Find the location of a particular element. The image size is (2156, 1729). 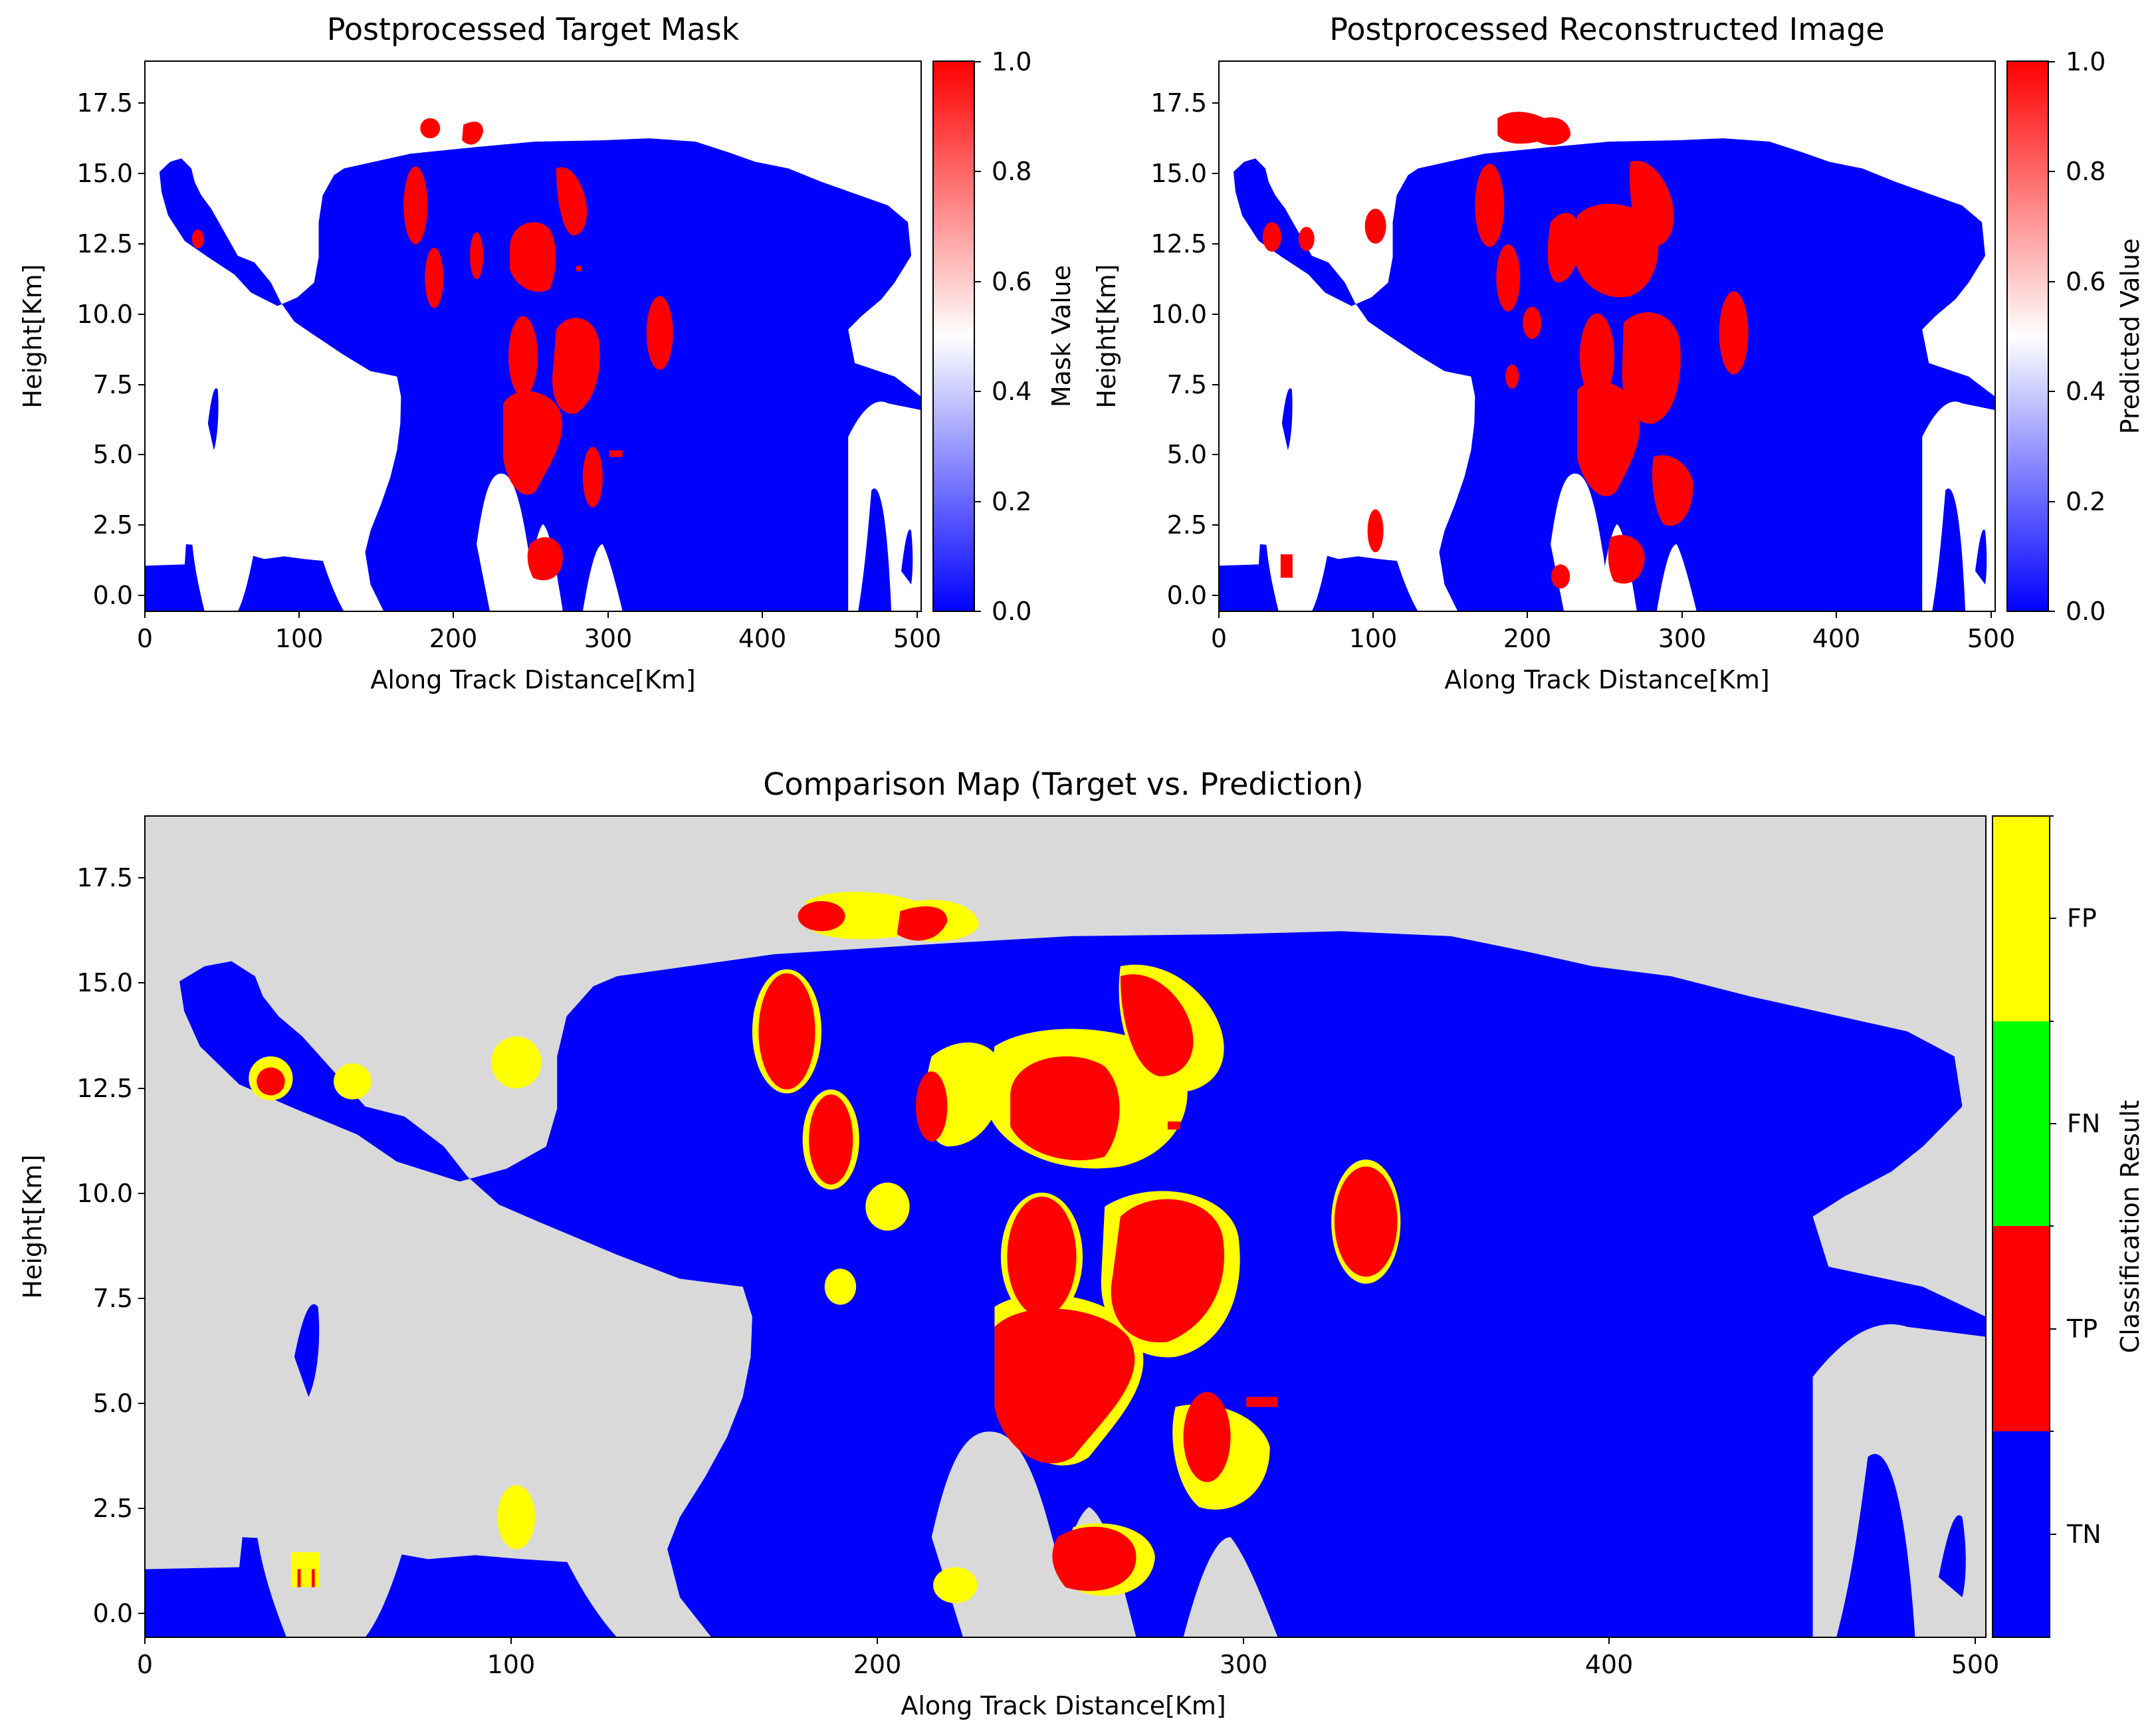

panel3-colorbar: TN TP FN FP Classification Result is located at coordinates (2068, 1226).